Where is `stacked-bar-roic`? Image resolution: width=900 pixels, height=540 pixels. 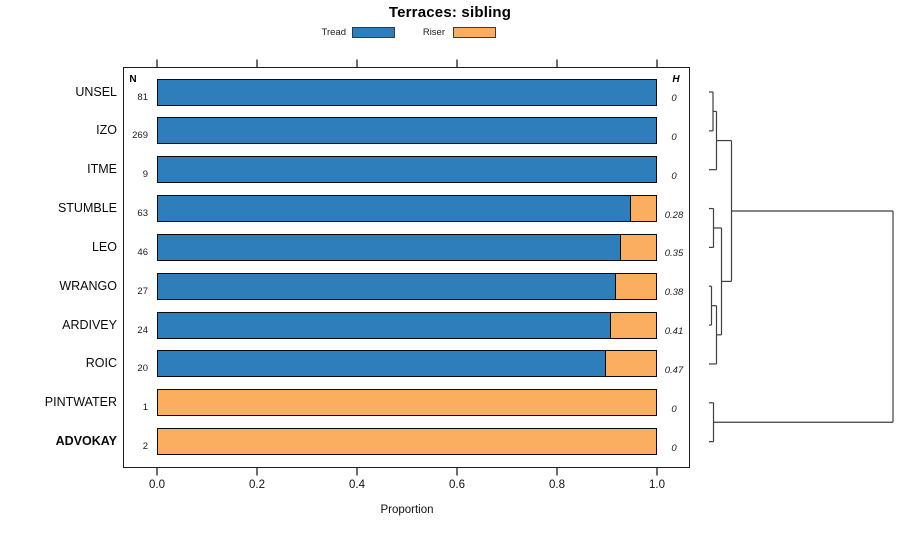
stacked-bar-roic is located at coordinates (407, 364).